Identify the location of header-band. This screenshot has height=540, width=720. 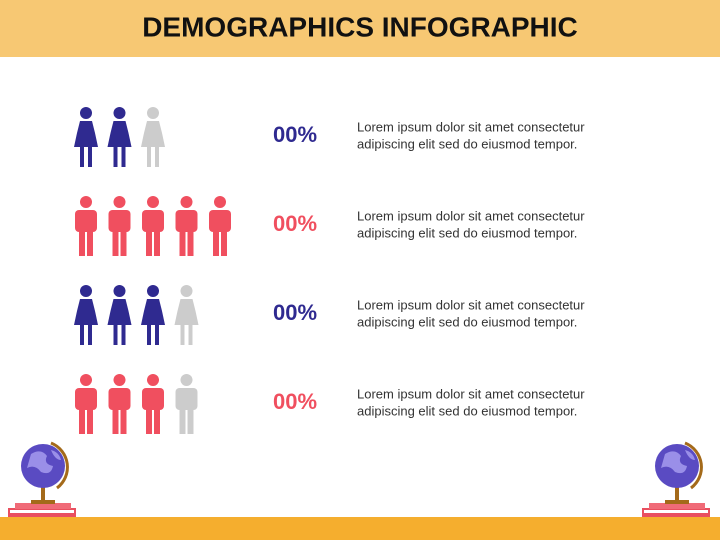
(360, 28).